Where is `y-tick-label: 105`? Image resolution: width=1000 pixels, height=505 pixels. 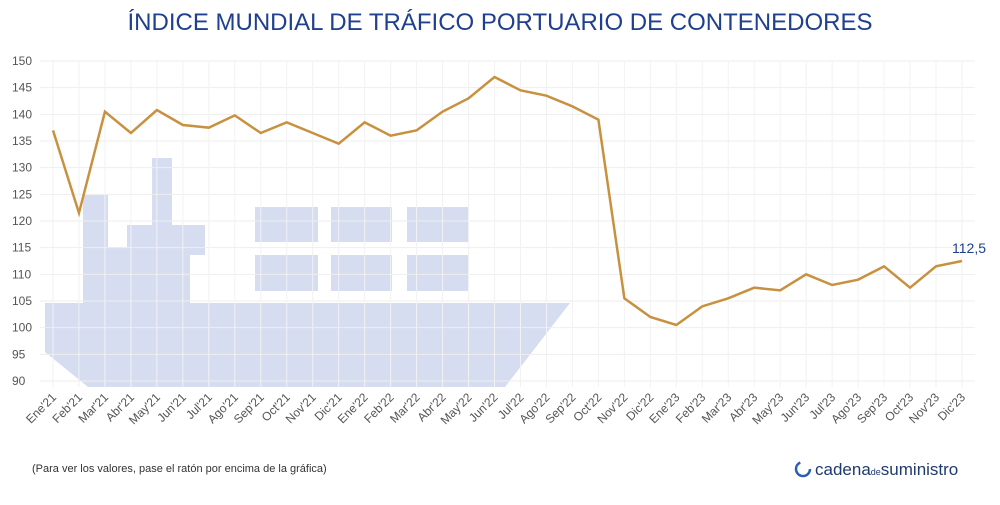 y-tick-label: 105 is located at coordinates (22, 301).